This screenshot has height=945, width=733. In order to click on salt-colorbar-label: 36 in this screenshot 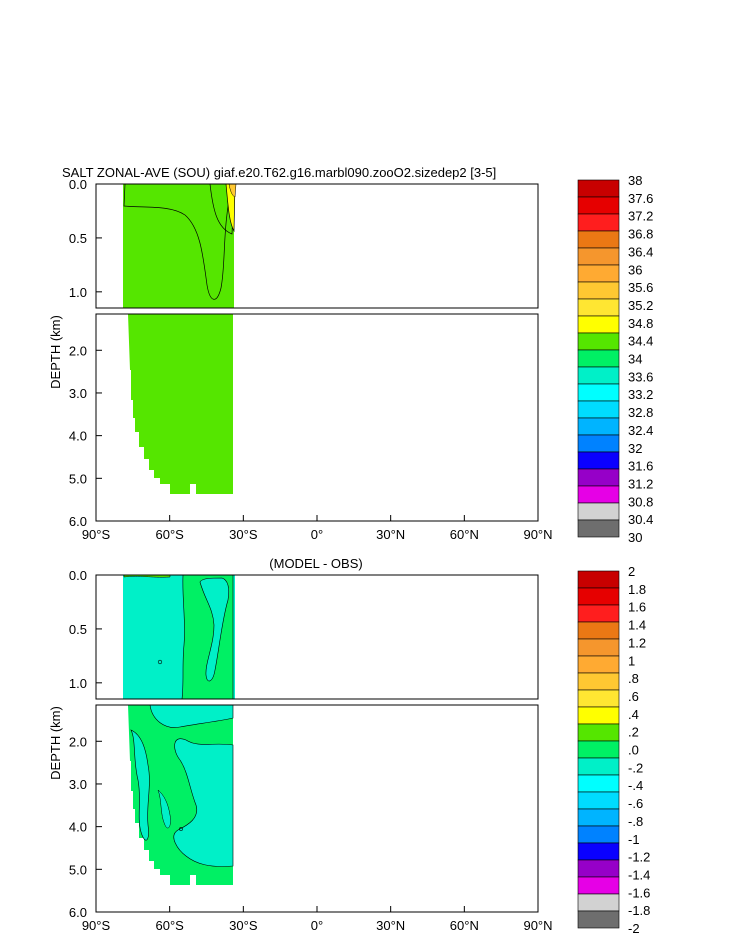, I will do `click(635, 269)`.